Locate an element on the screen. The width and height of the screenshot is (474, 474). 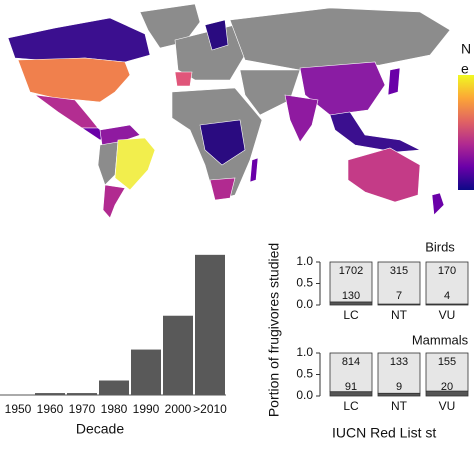
legend-colorbar is located at coordinates (466, 132).